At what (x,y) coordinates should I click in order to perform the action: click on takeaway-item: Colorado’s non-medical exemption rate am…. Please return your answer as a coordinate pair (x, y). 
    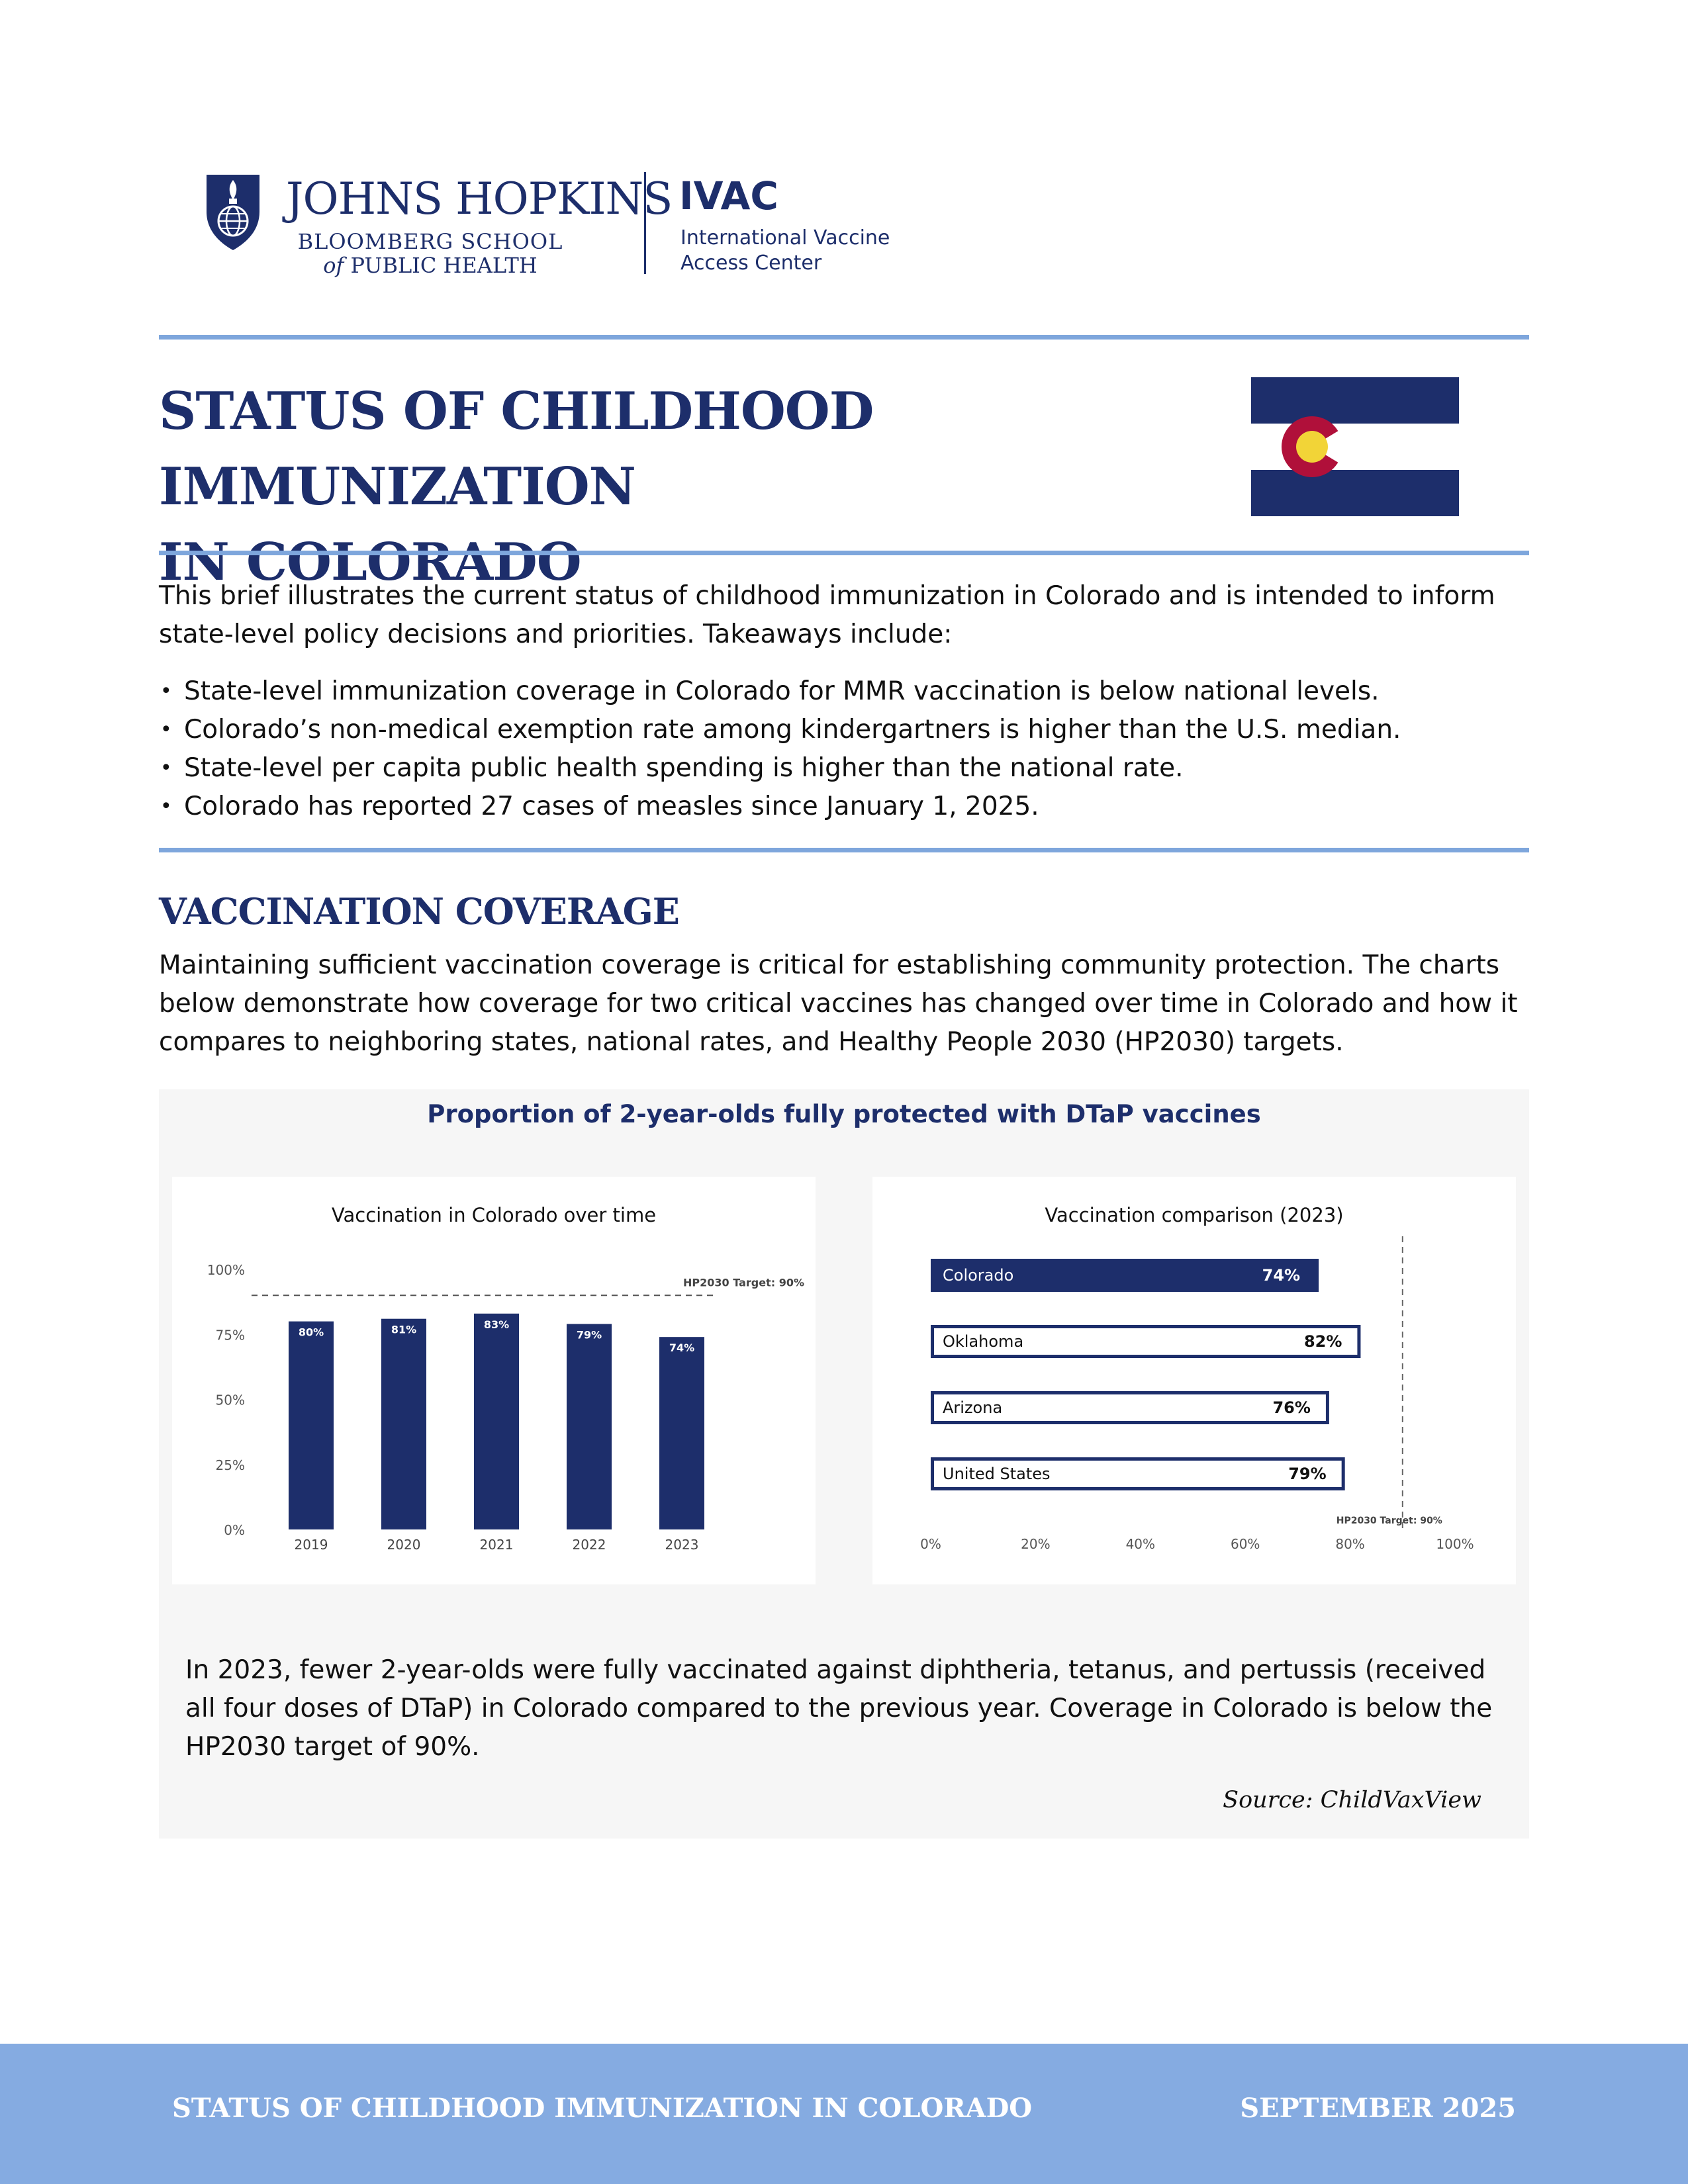
    Looking at the image, I should click on (847, 730).